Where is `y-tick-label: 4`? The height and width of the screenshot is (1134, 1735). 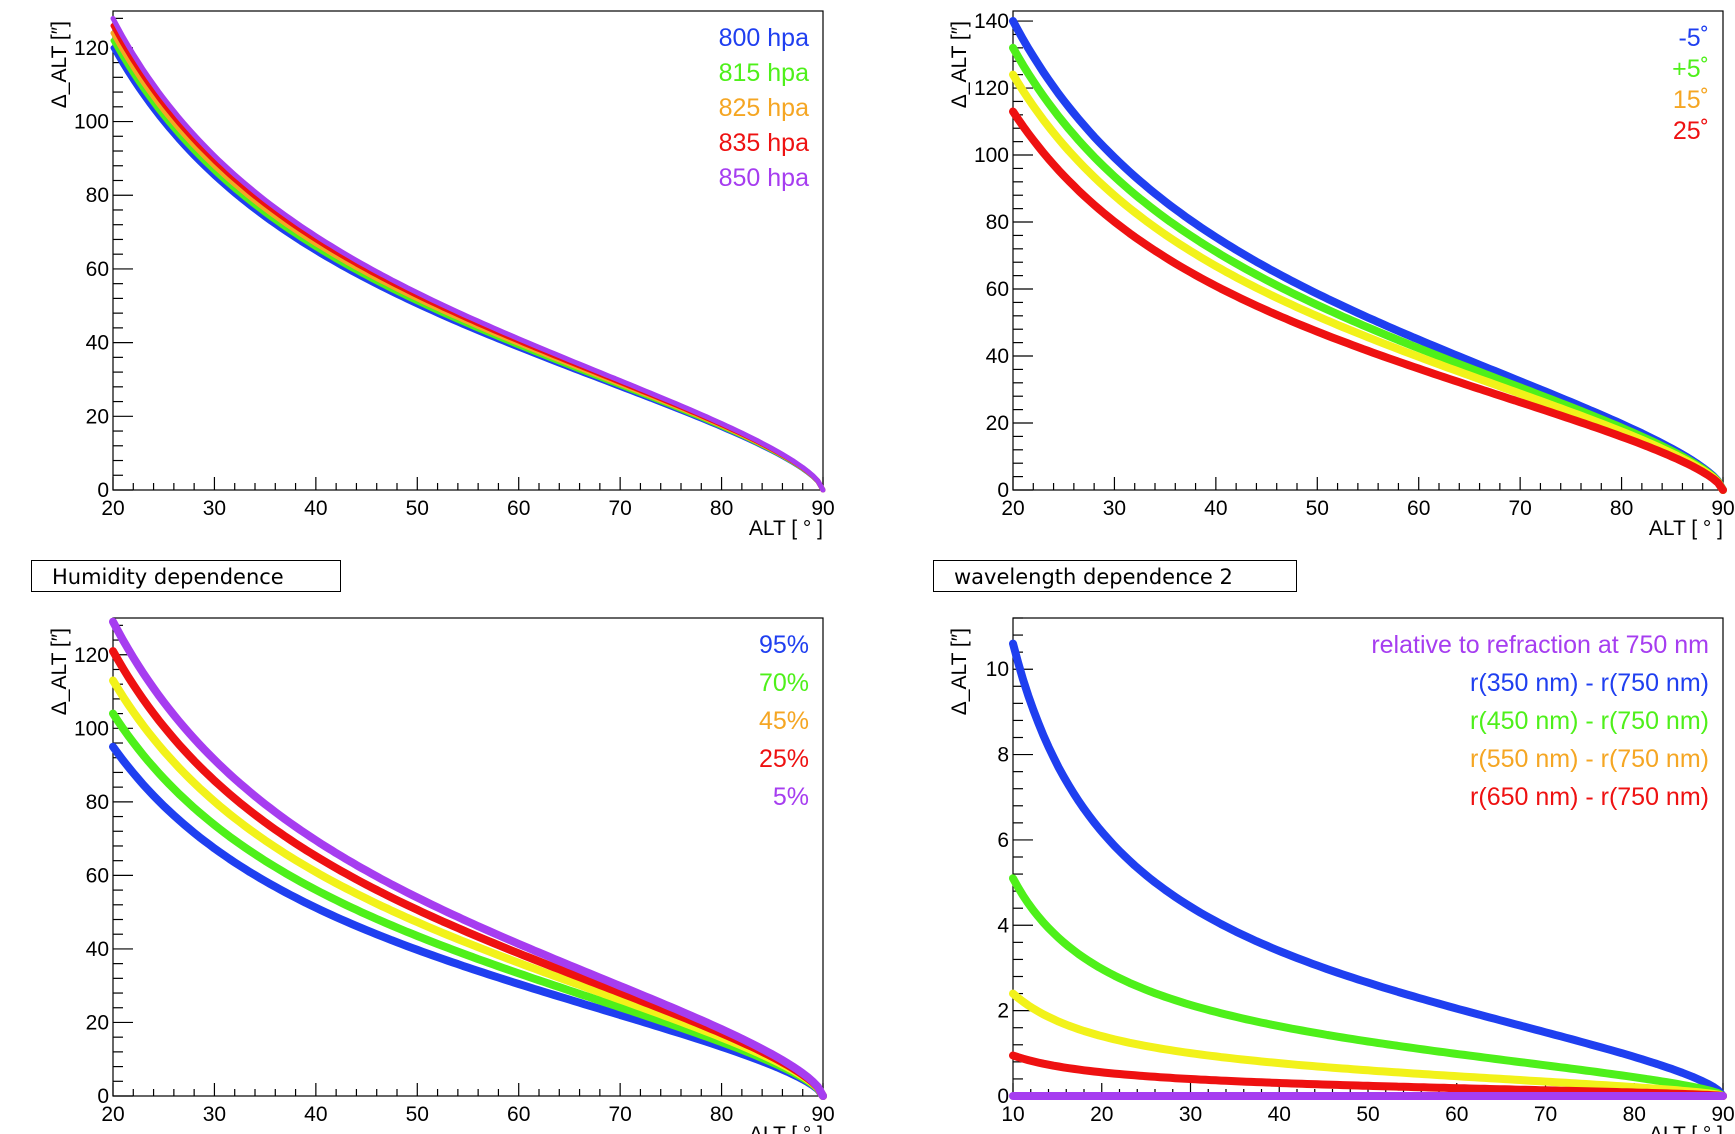 y-tick-label: 4 is located at coordinates (1003, 925).